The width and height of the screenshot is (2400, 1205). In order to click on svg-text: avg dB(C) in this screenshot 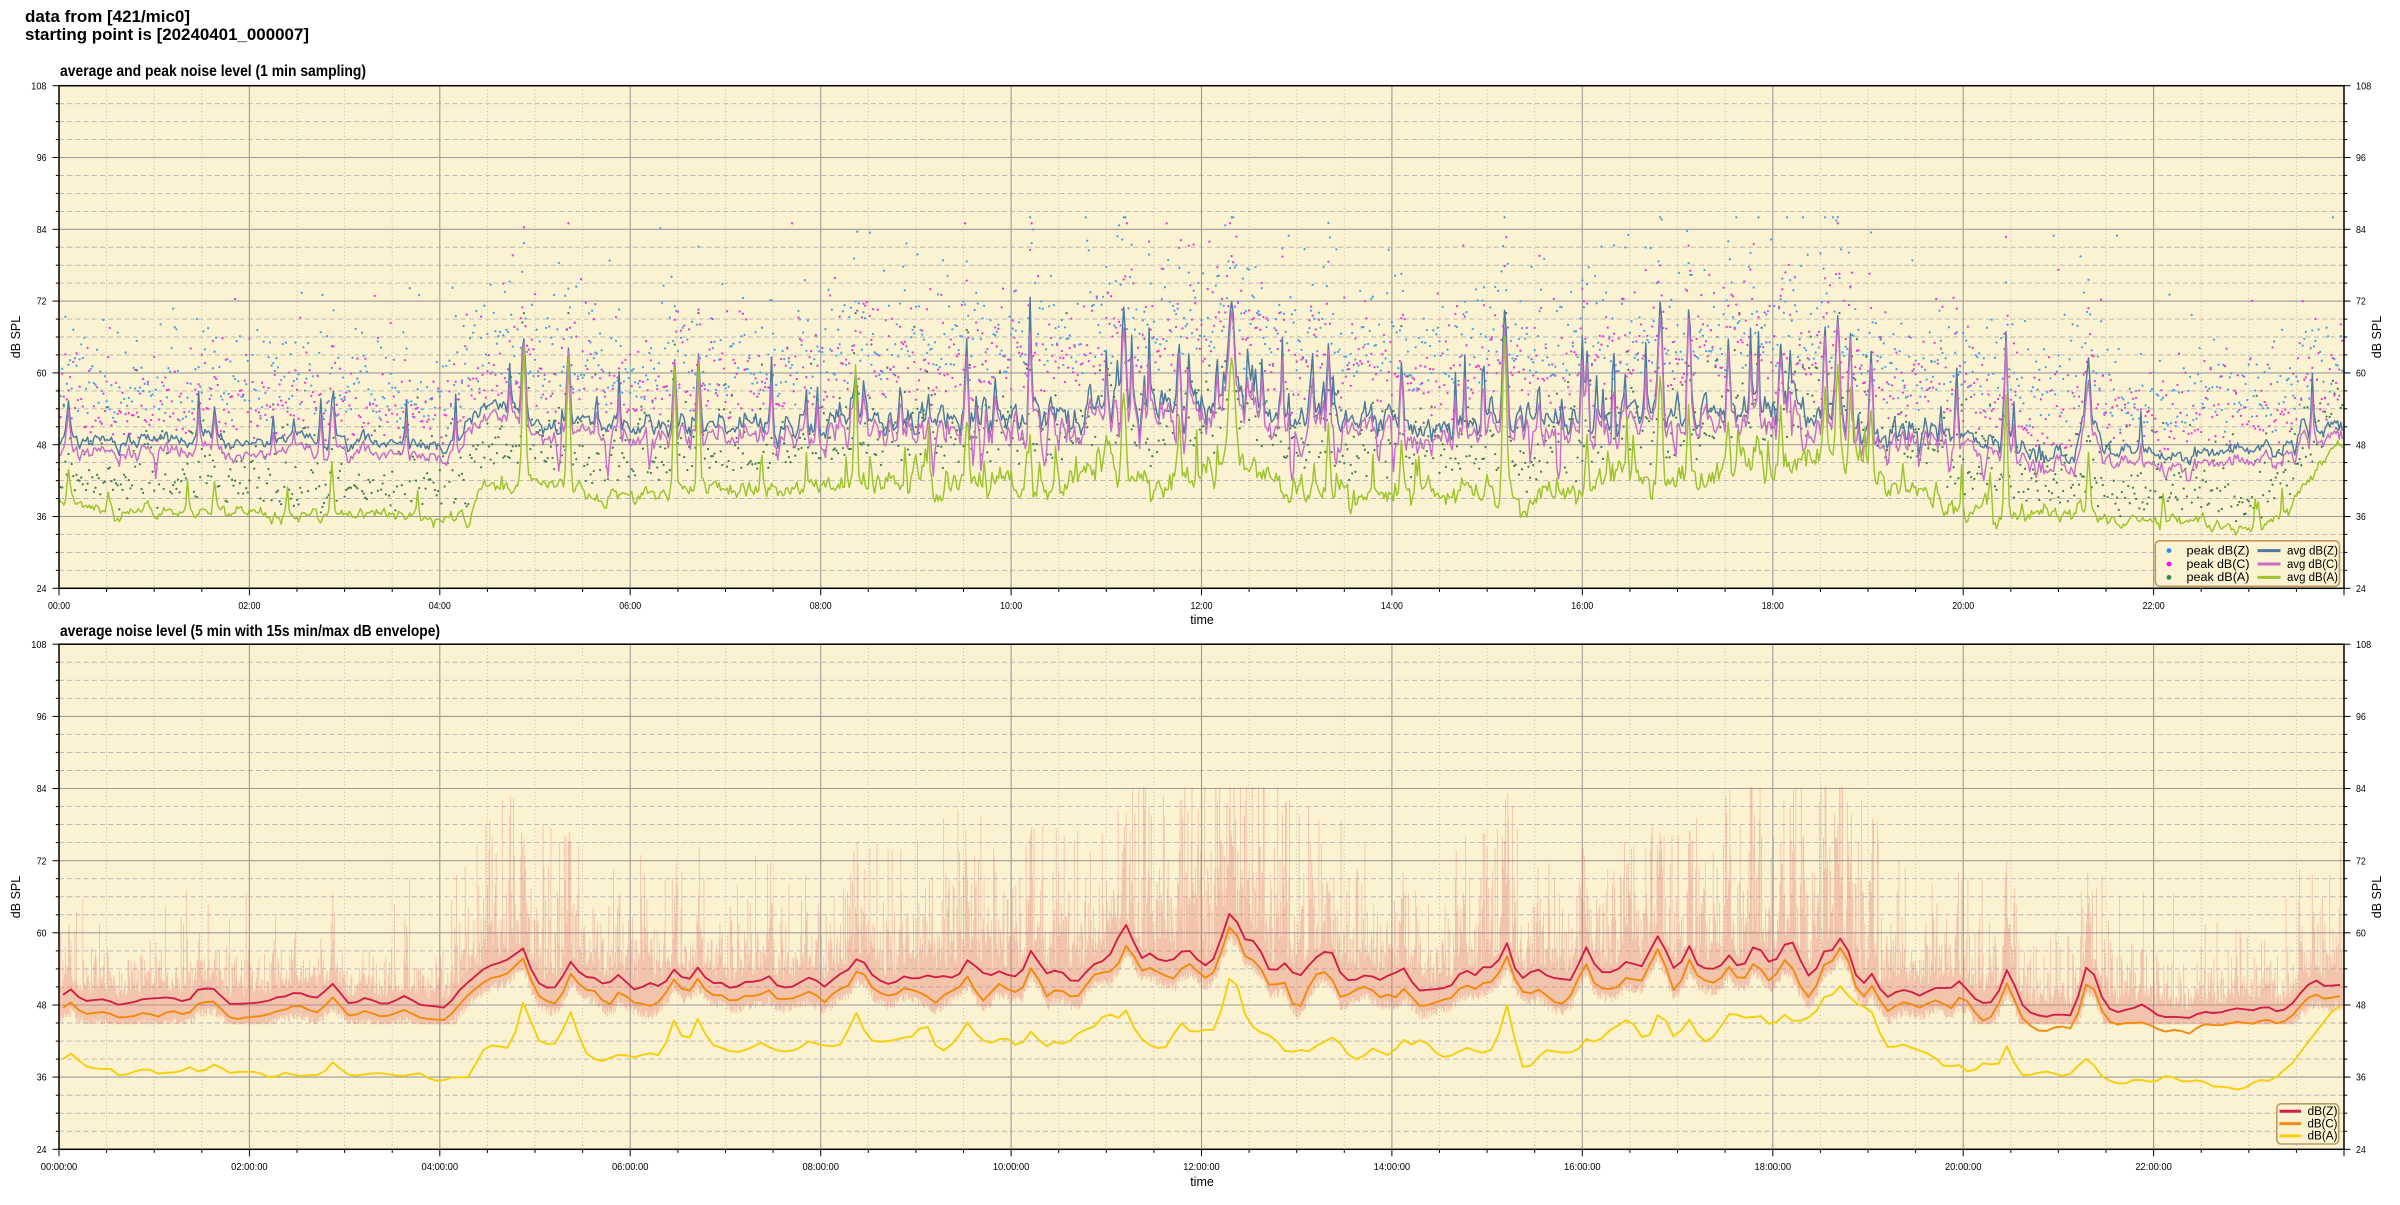, I will do `click(2312, 565)`.